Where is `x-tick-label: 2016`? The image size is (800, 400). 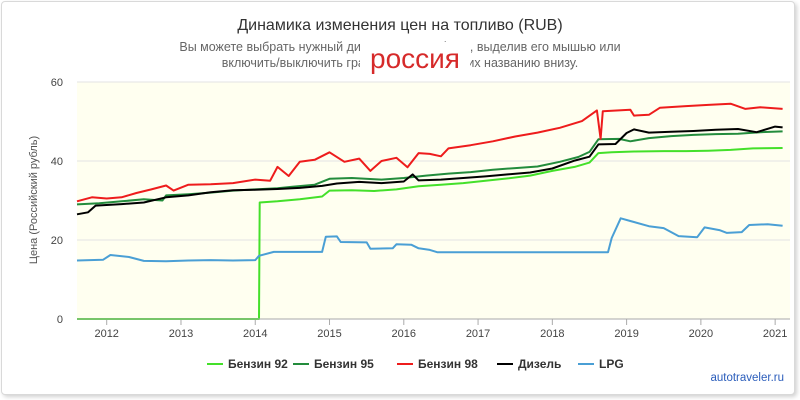 x-tick-label: 2016 is located at coordinates (404, 334).